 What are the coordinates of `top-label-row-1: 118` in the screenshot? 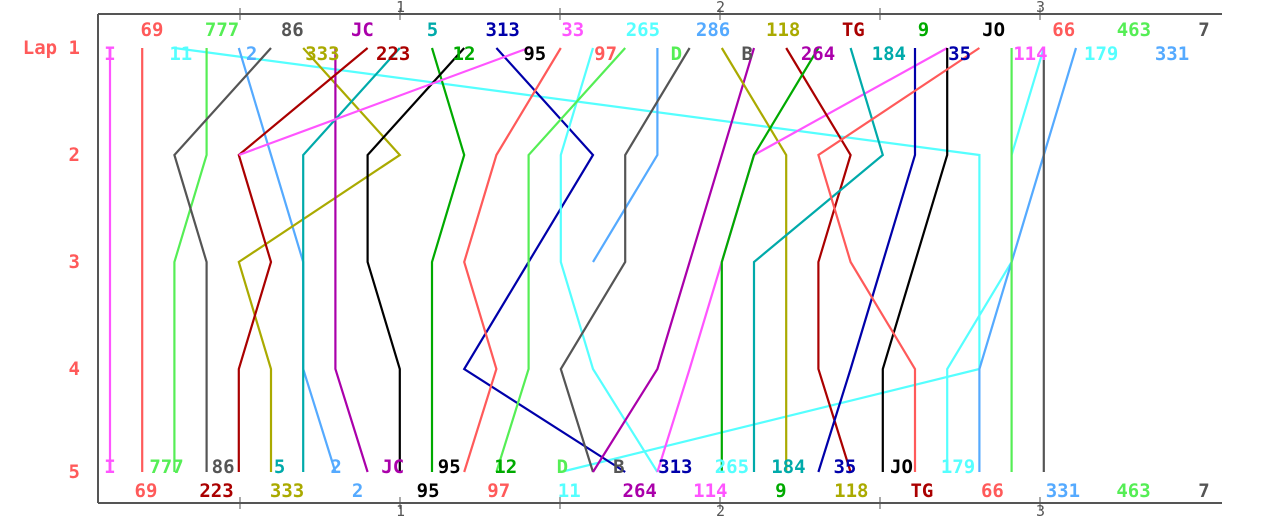 It's located at (783, 30).